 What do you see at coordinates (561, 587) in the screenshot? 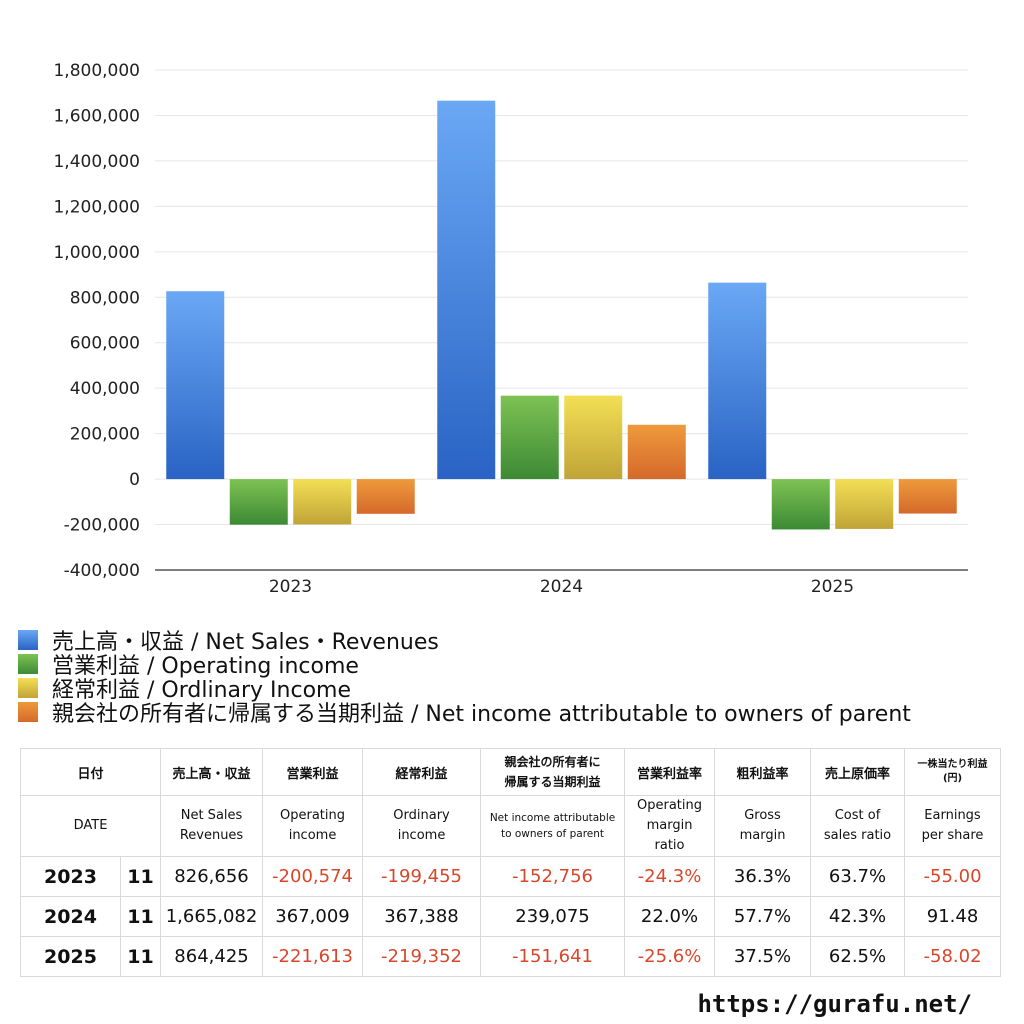
I see `x-tick-label: 2024` at bounding box center [561, 587].